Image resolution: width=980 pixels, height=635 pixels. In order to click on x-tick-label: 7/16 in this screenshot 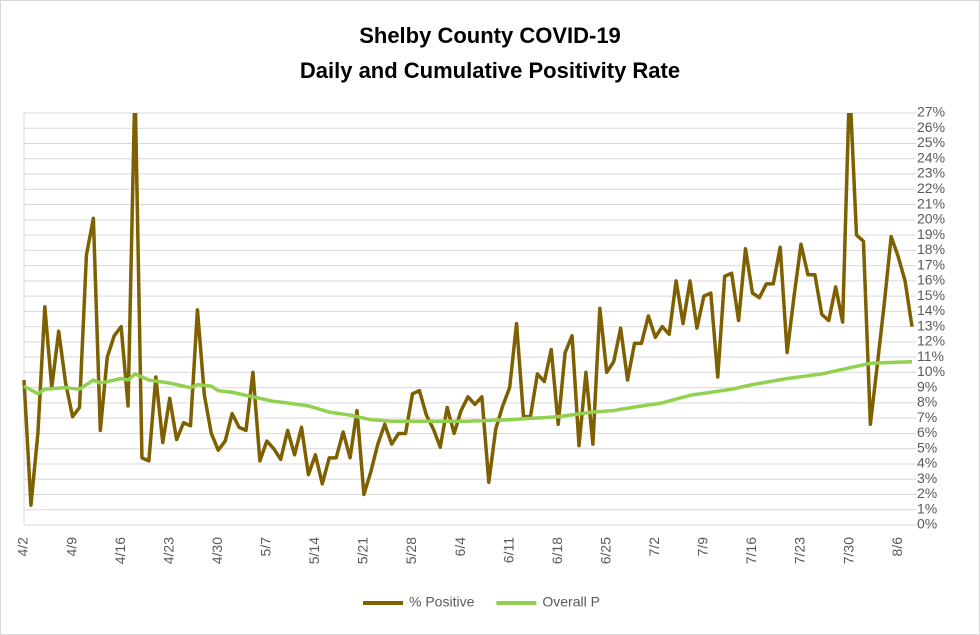, I will do `click(751, 550)`.